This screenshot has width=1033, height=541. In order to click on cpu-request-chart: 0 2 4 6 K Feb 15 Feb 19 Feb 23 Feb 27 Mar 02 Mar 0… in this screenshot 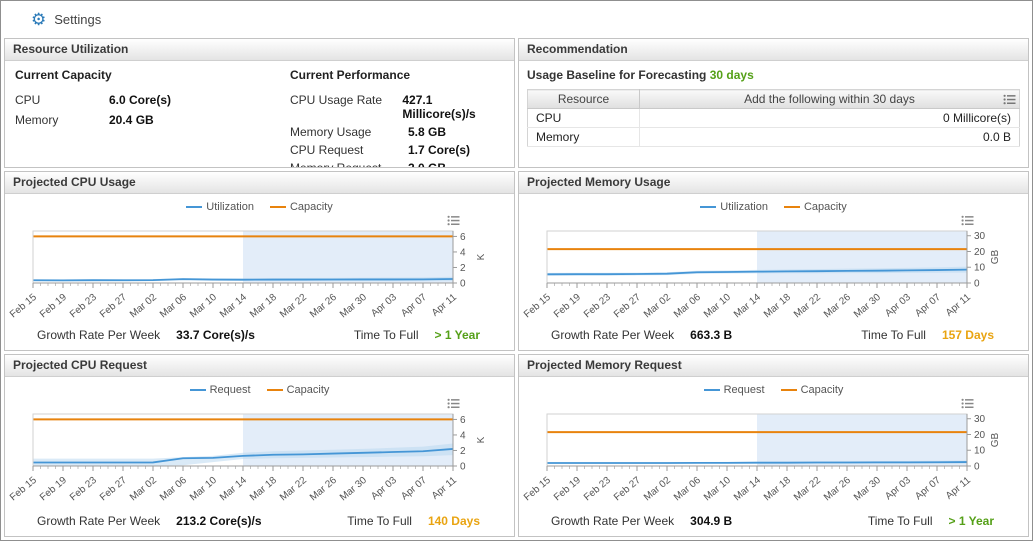, I will do `click(258, 468)`.